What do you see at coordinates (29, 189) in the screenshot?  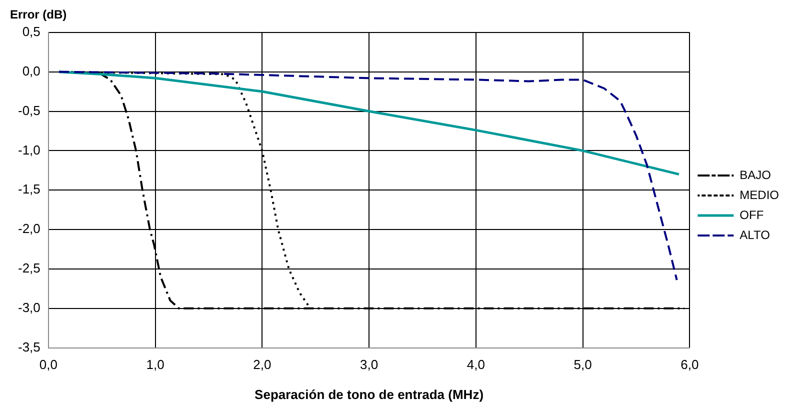 I see `y-tick-label: -1,5` at bounding box center [29, 189].